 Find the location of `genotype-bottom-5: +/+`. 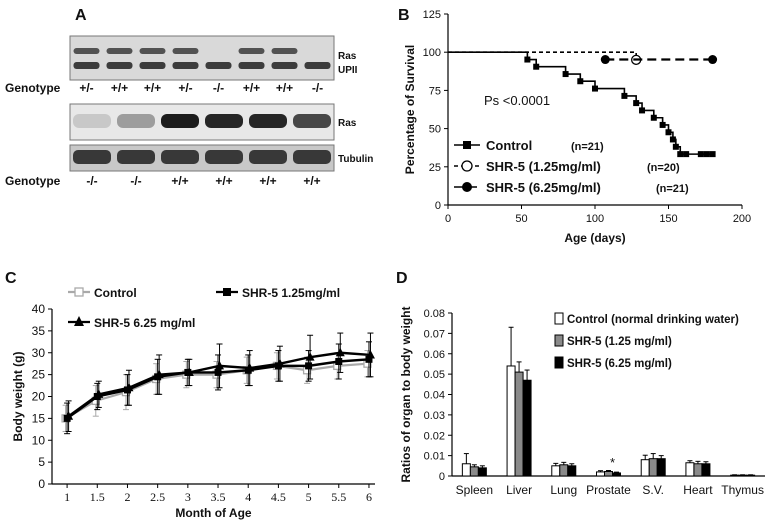

genotype-bottom-5: +/+ is located at coordinates (311, 181).